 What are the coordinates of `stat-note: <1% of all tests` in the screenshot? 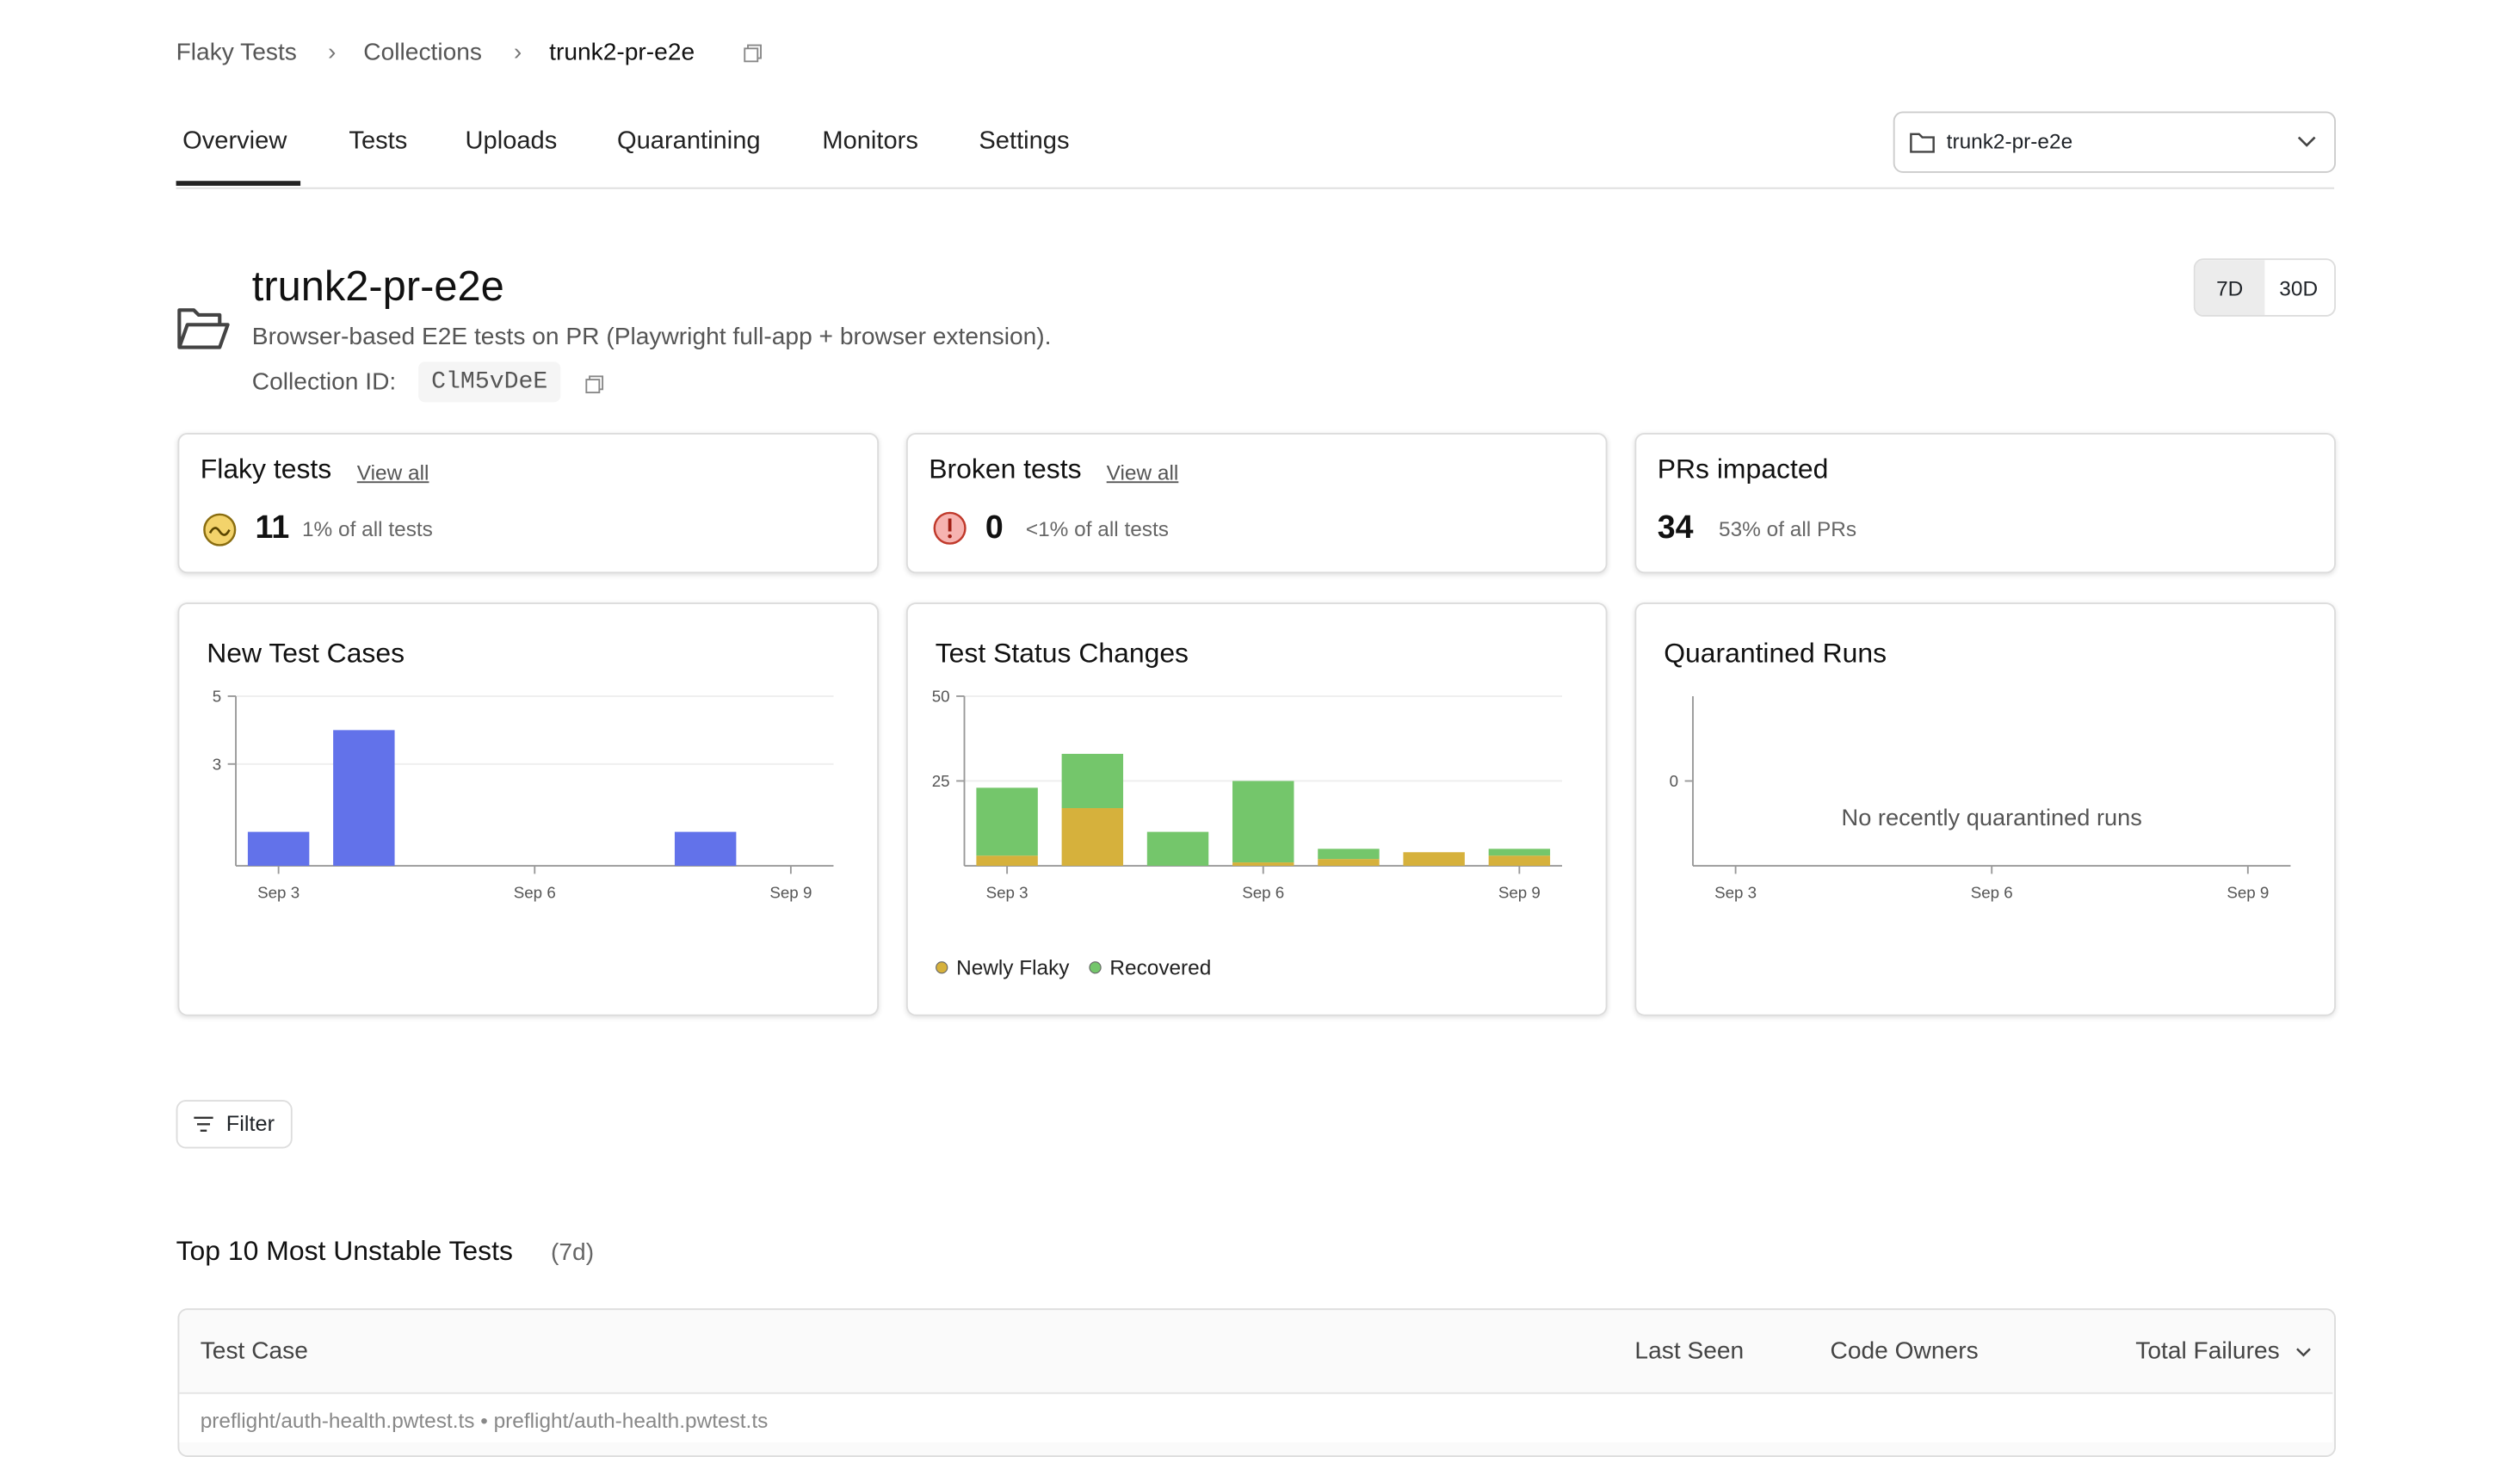 It's located at (1097, 528).